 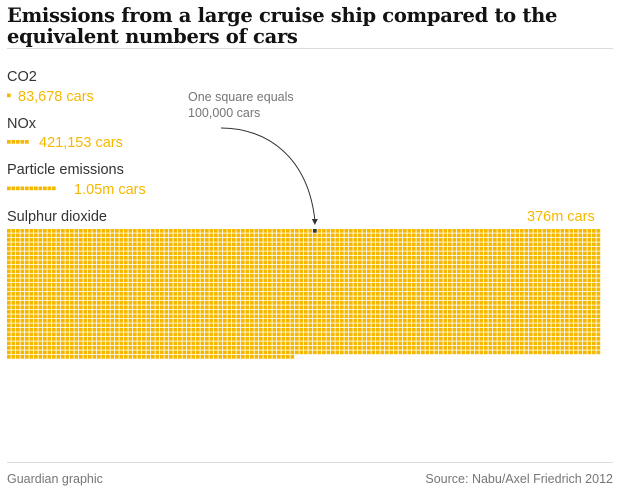 I want to click on waffle-square-co2, so click(x=9, y=95).